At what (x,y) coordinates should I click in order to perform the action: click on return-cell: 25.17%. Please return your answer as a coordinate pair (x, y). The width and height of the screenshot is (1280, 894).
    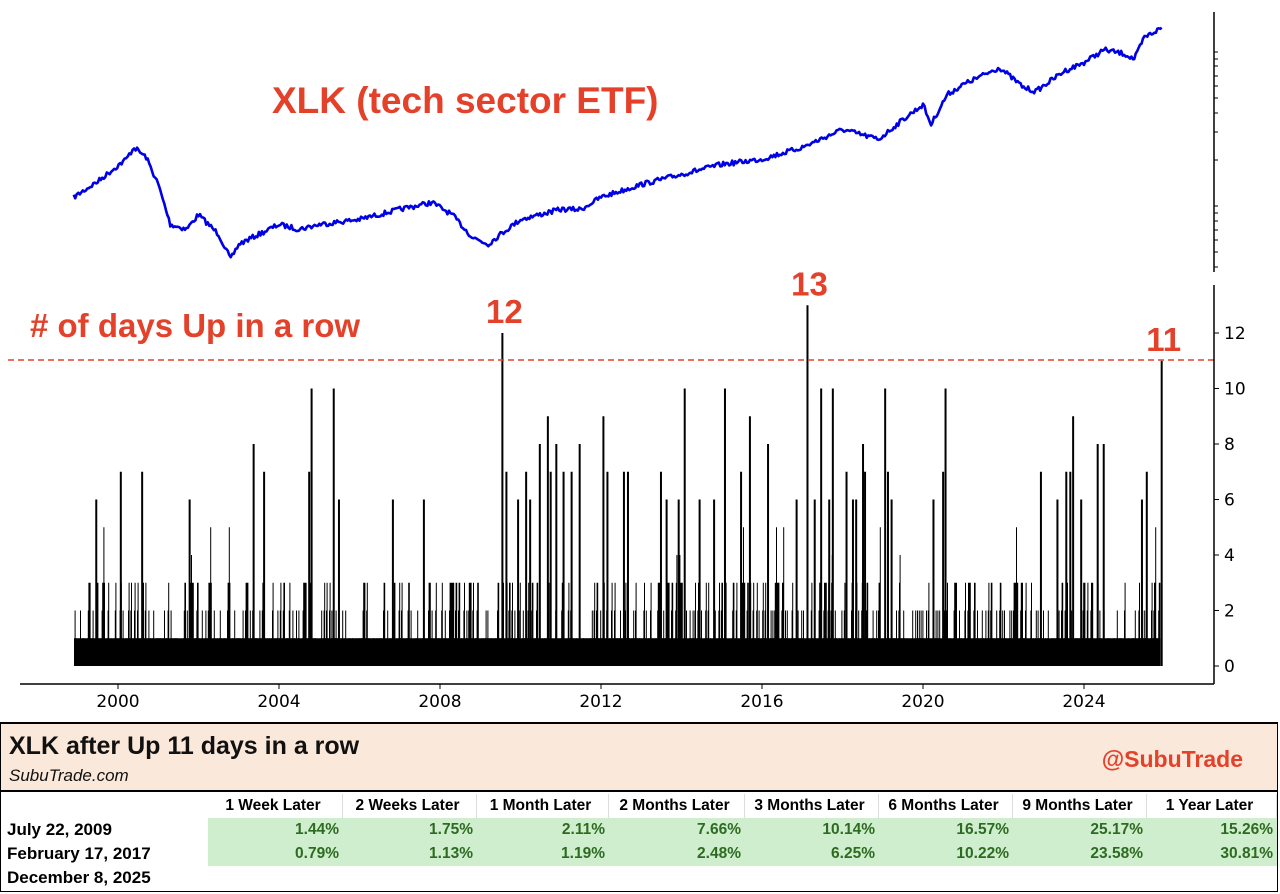
    Looking at the image, I should click on (1080, 830).